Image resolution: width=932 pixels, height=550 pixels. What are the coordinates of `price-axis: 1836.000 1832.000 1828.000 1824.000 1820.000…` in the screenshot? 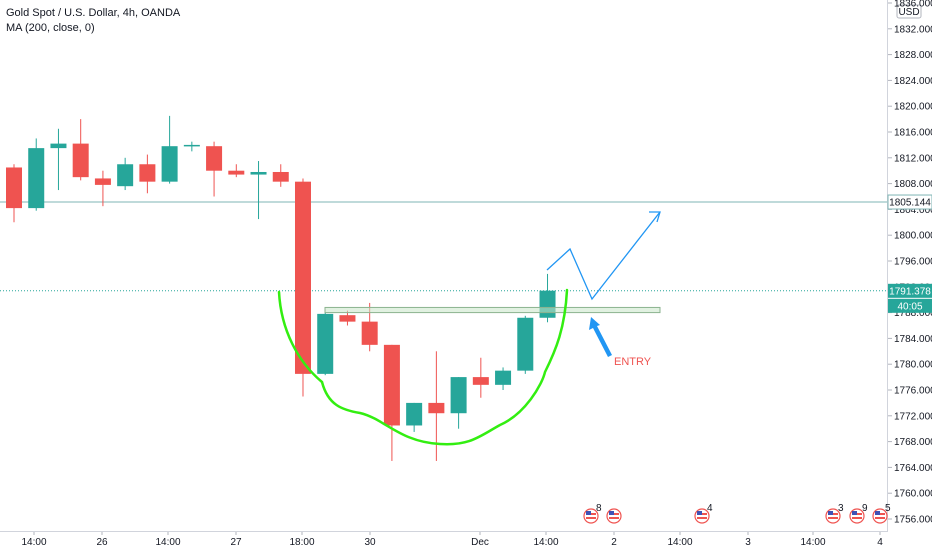 It's located at (910, 263).